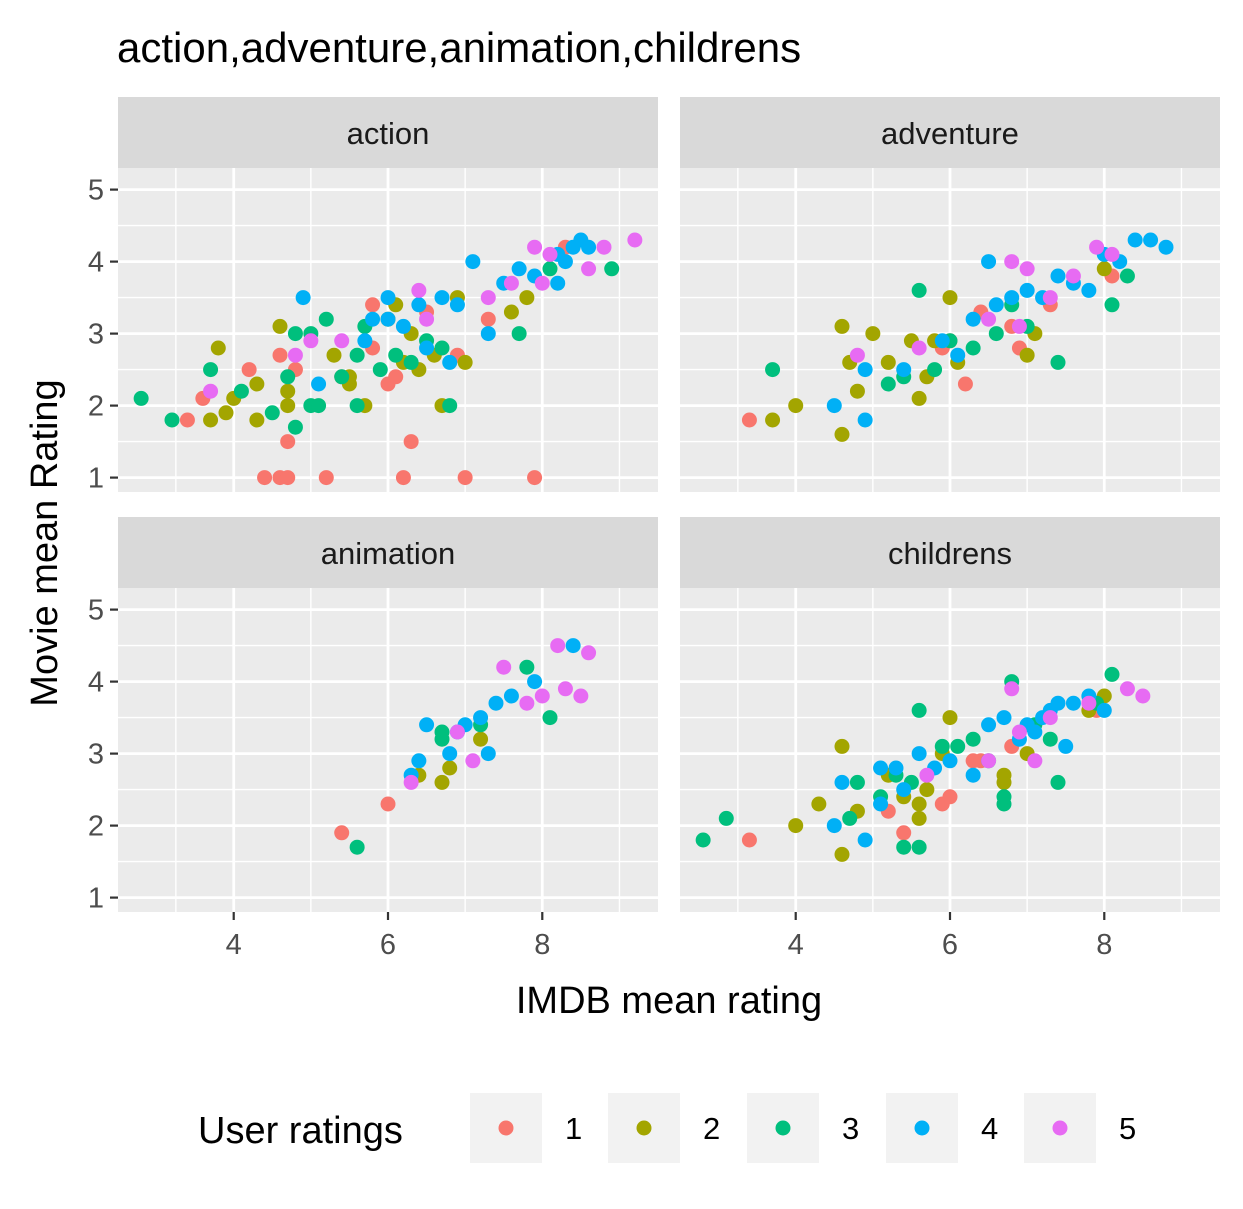 The image size is (1243, 1209). I want to click on legend-label: 3, so click(850, 1128).